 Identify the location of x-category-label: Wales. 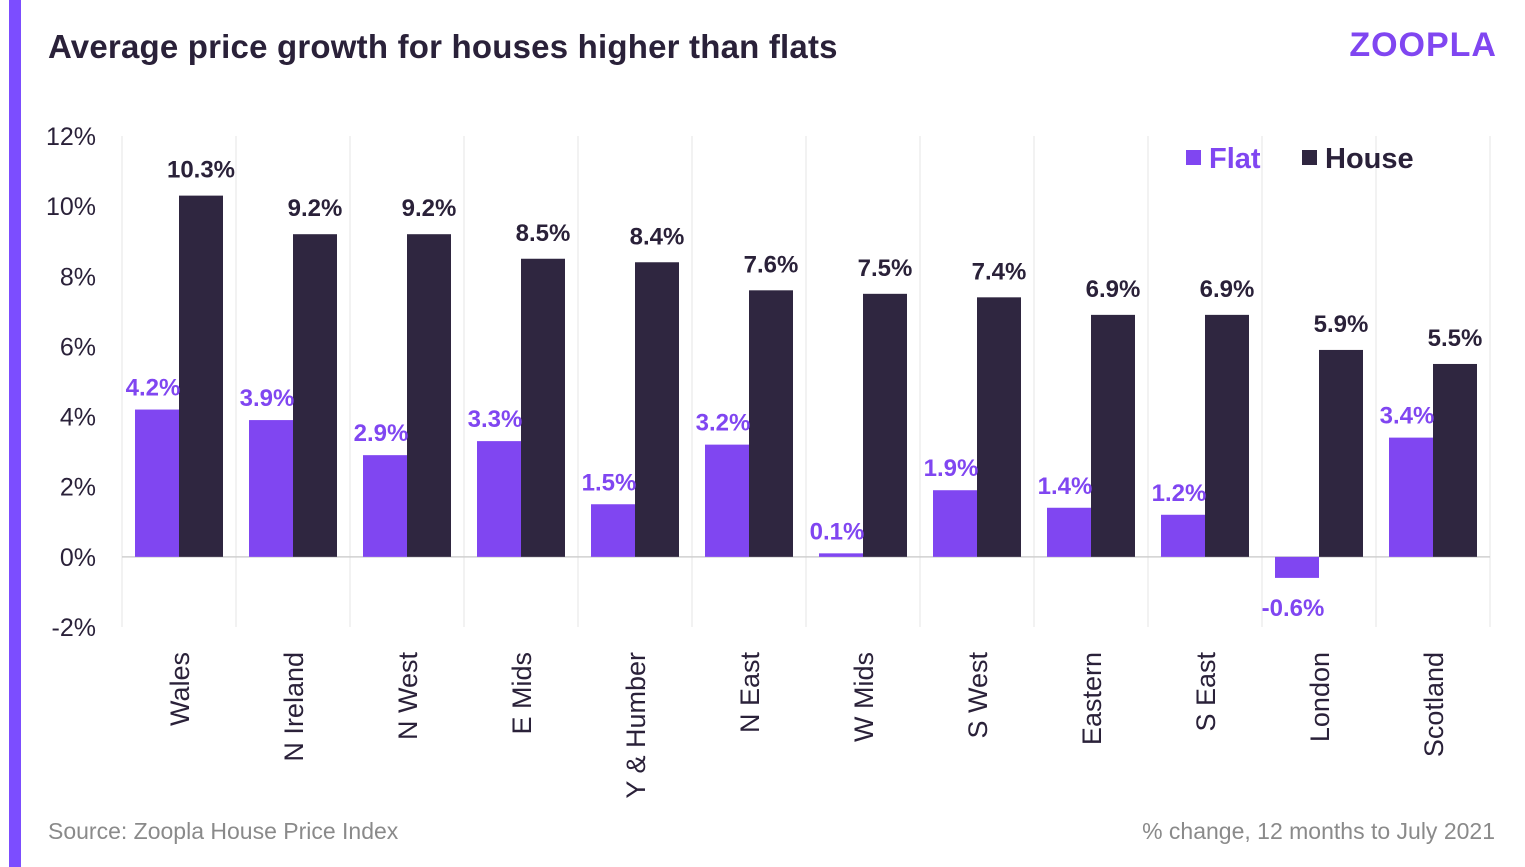
(180, 689).